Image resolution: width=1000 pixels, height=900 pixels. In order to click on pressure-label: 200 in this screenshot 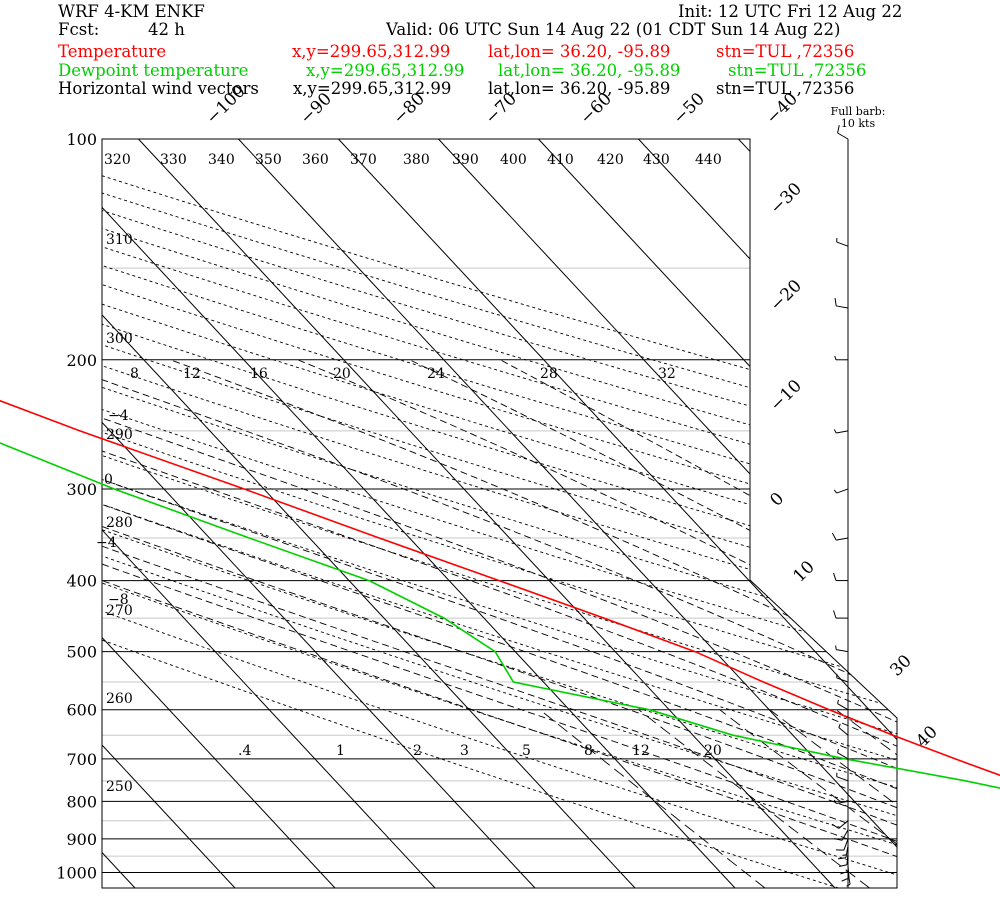, I will do `click(81, 360)`.